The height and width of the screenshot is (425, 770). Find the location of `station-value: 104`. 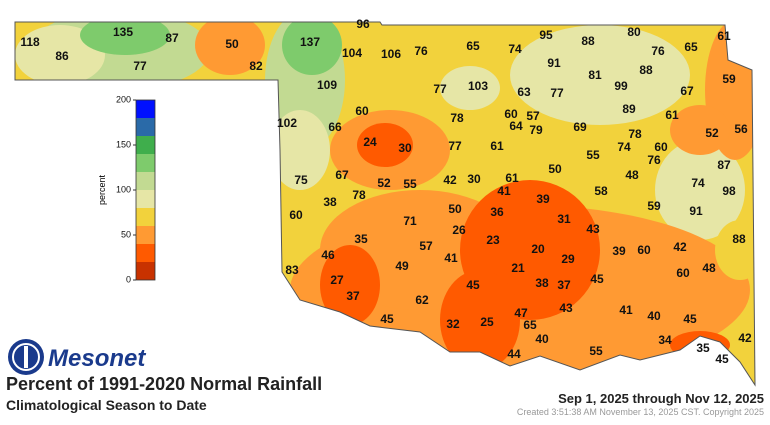

station-value: 104 is located at coordinates (352, 53).